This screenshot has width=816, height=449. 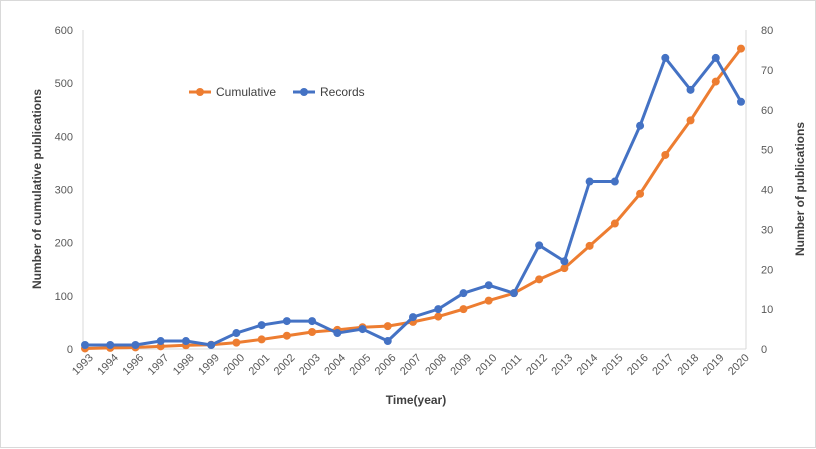 What do you see at coordinates (663, 365) in the screenshot?
I see `x-tick-label: 2017` at bounding box center [663, 365].